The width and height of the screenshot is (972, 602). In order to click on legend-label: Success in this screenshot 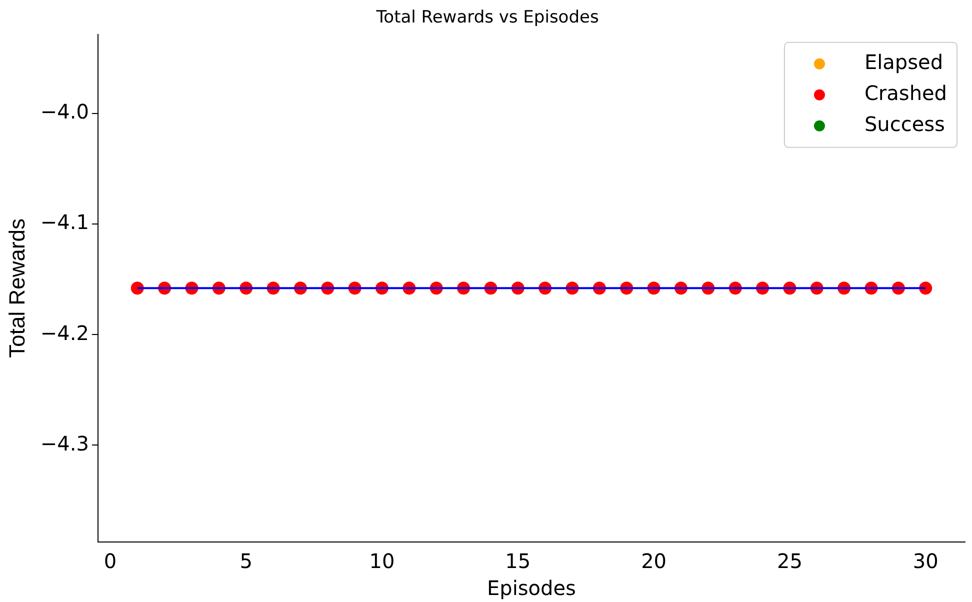, I will do `click(904, 124)`.